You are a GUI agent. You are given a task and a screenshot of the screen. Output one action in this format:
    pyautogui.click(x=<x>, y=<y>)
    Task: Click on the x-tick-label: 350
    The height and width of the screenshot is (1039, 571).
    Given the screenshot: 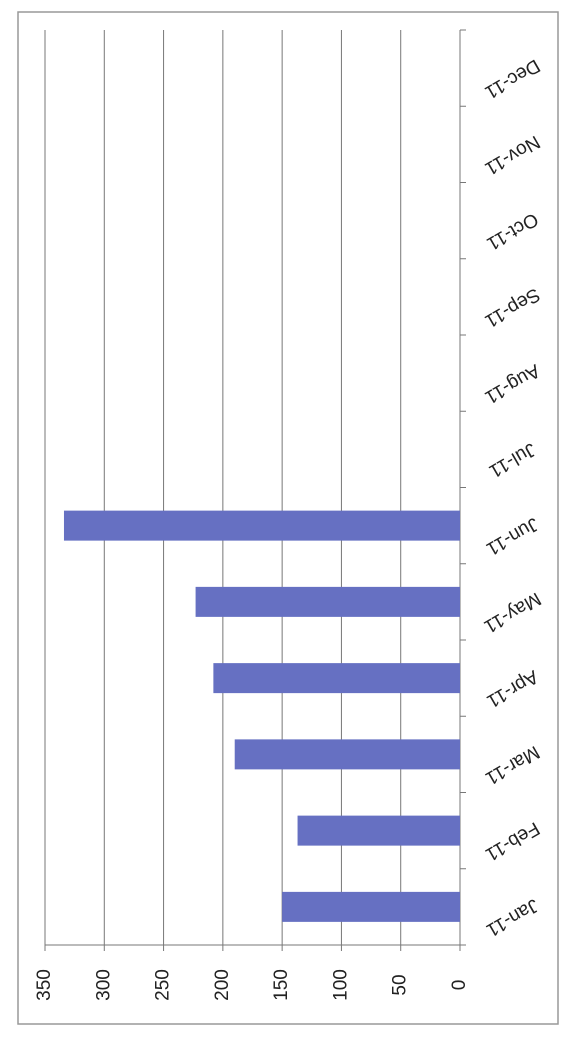 What is the action you would take?
    pyautogui.click(x=44, y=985)
    